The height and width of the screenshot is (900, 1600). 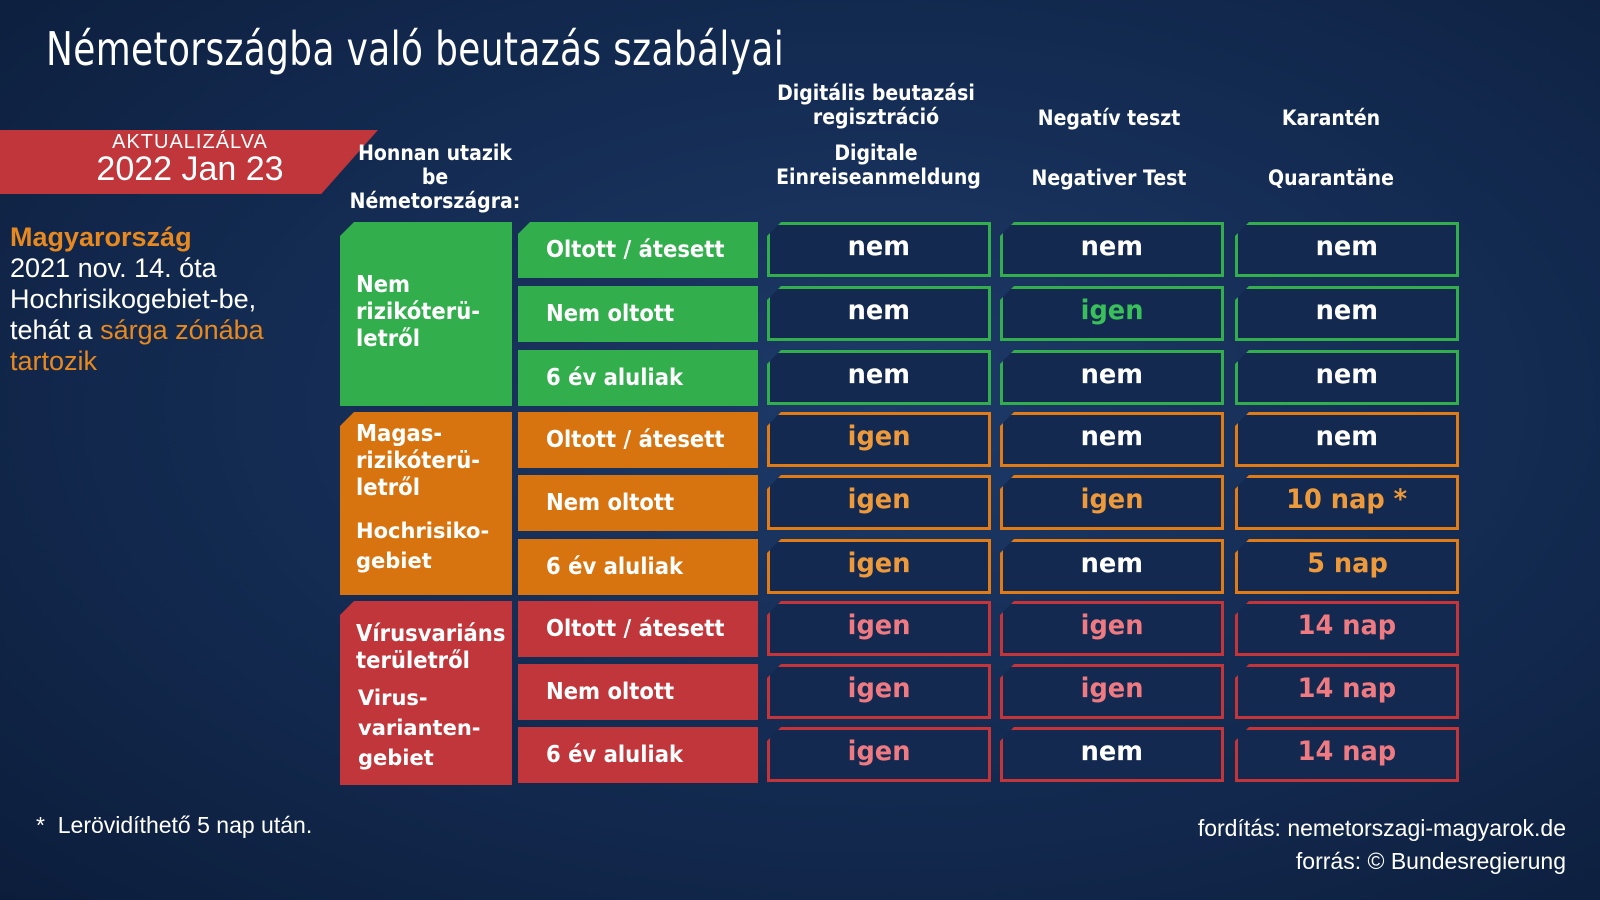 I want to click on country-note-line: tehát a sárga zónába, so click(x=170, y=330).